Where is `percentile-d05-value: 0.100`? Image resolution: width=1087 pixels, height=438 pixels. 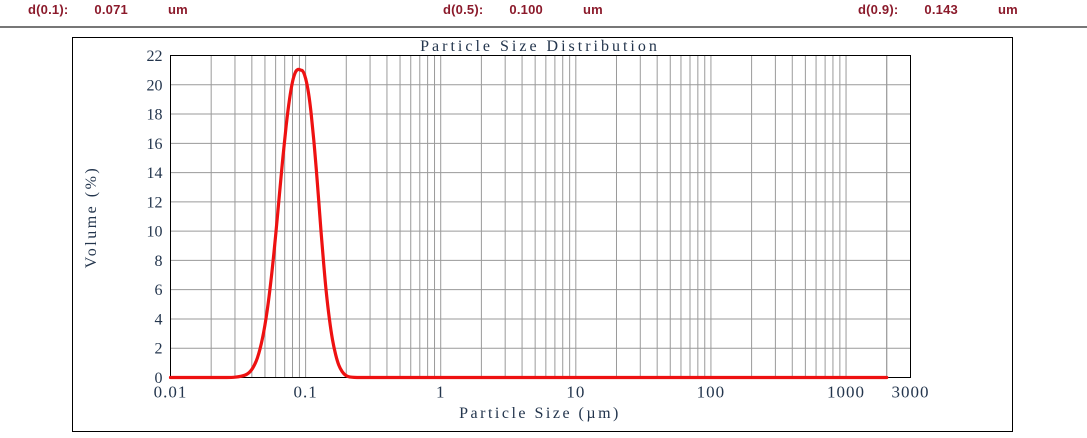 percentile-d05-value: 0.100 is located at coordinates (526, 9).